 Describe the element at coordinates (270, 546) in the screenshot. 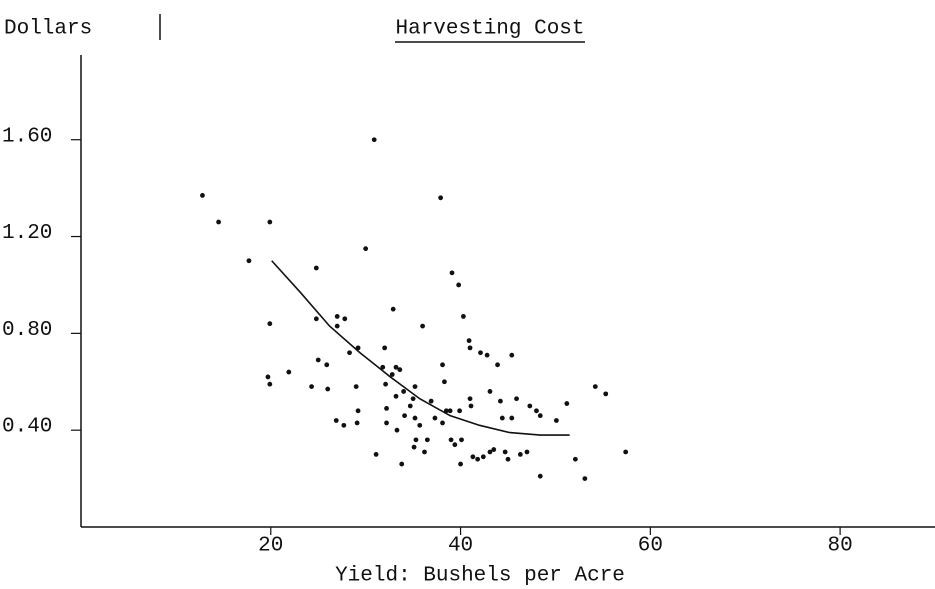

I see `x-tick-label: 20` at that location.